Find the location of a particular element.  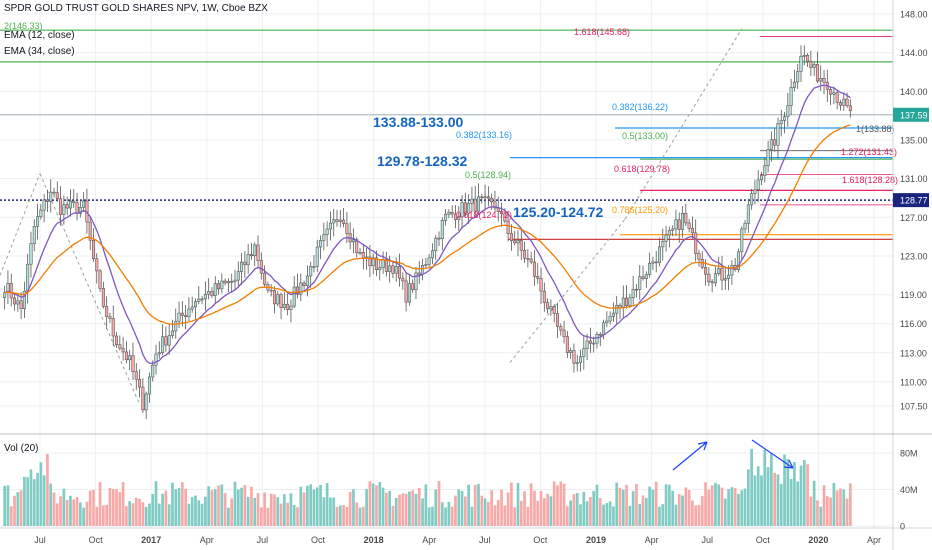

price-tick-label: 140.00 is located at coordinates (914, 92).